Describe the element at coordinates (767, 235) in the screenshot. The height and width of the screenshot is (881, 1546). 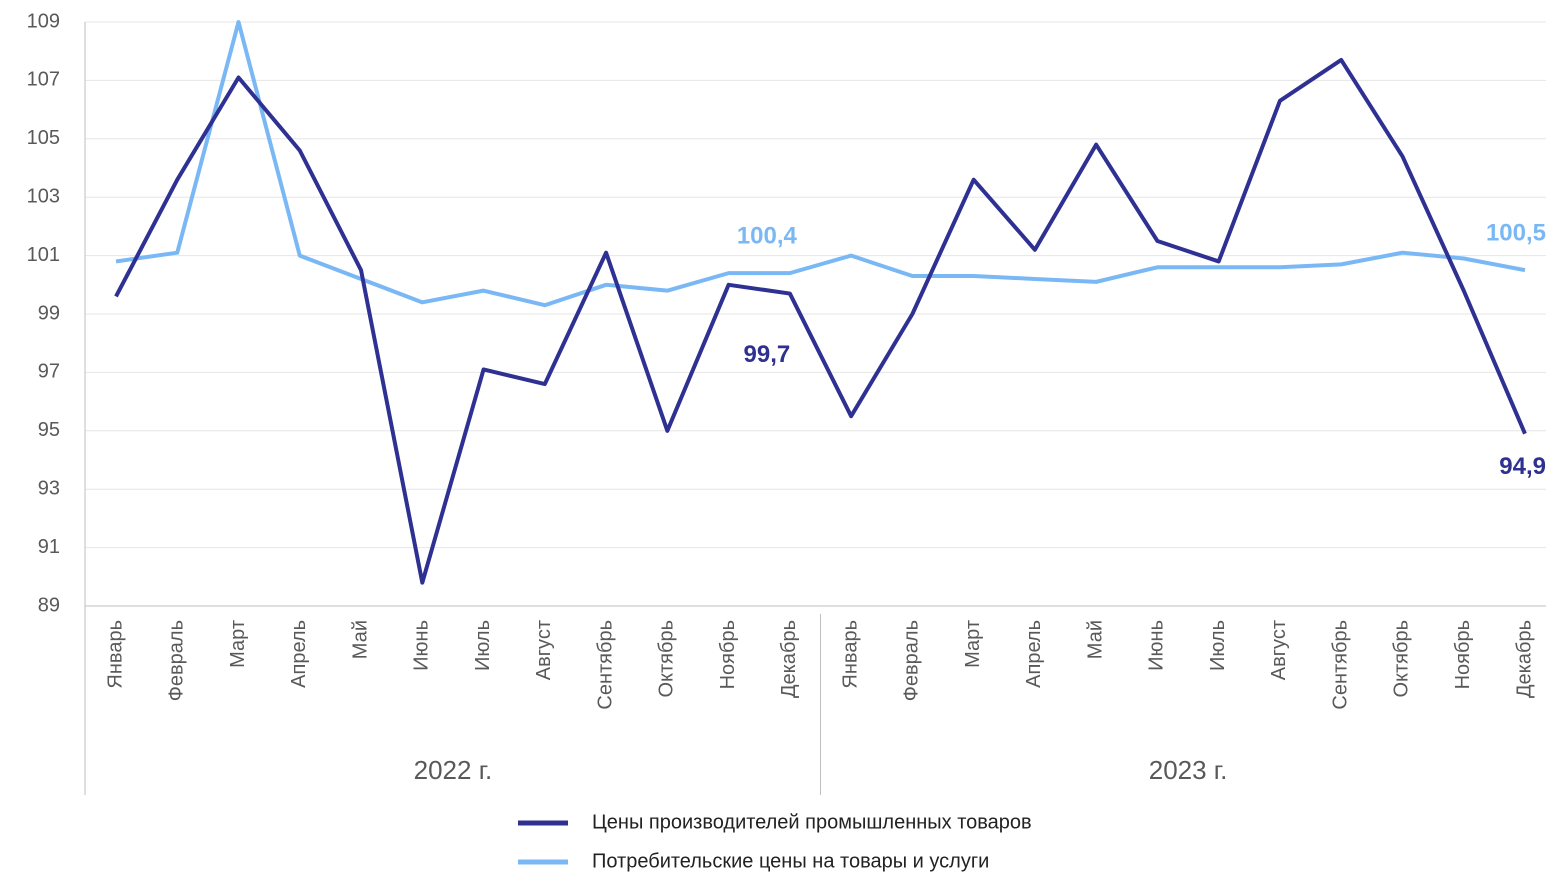
I see `data-label: 100,4` at that location.